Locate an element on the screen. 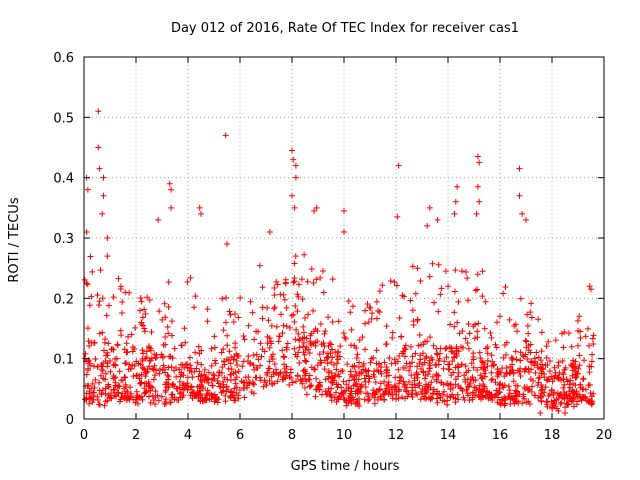  x-tick-label: 20 is located at coordinates (604, 435).